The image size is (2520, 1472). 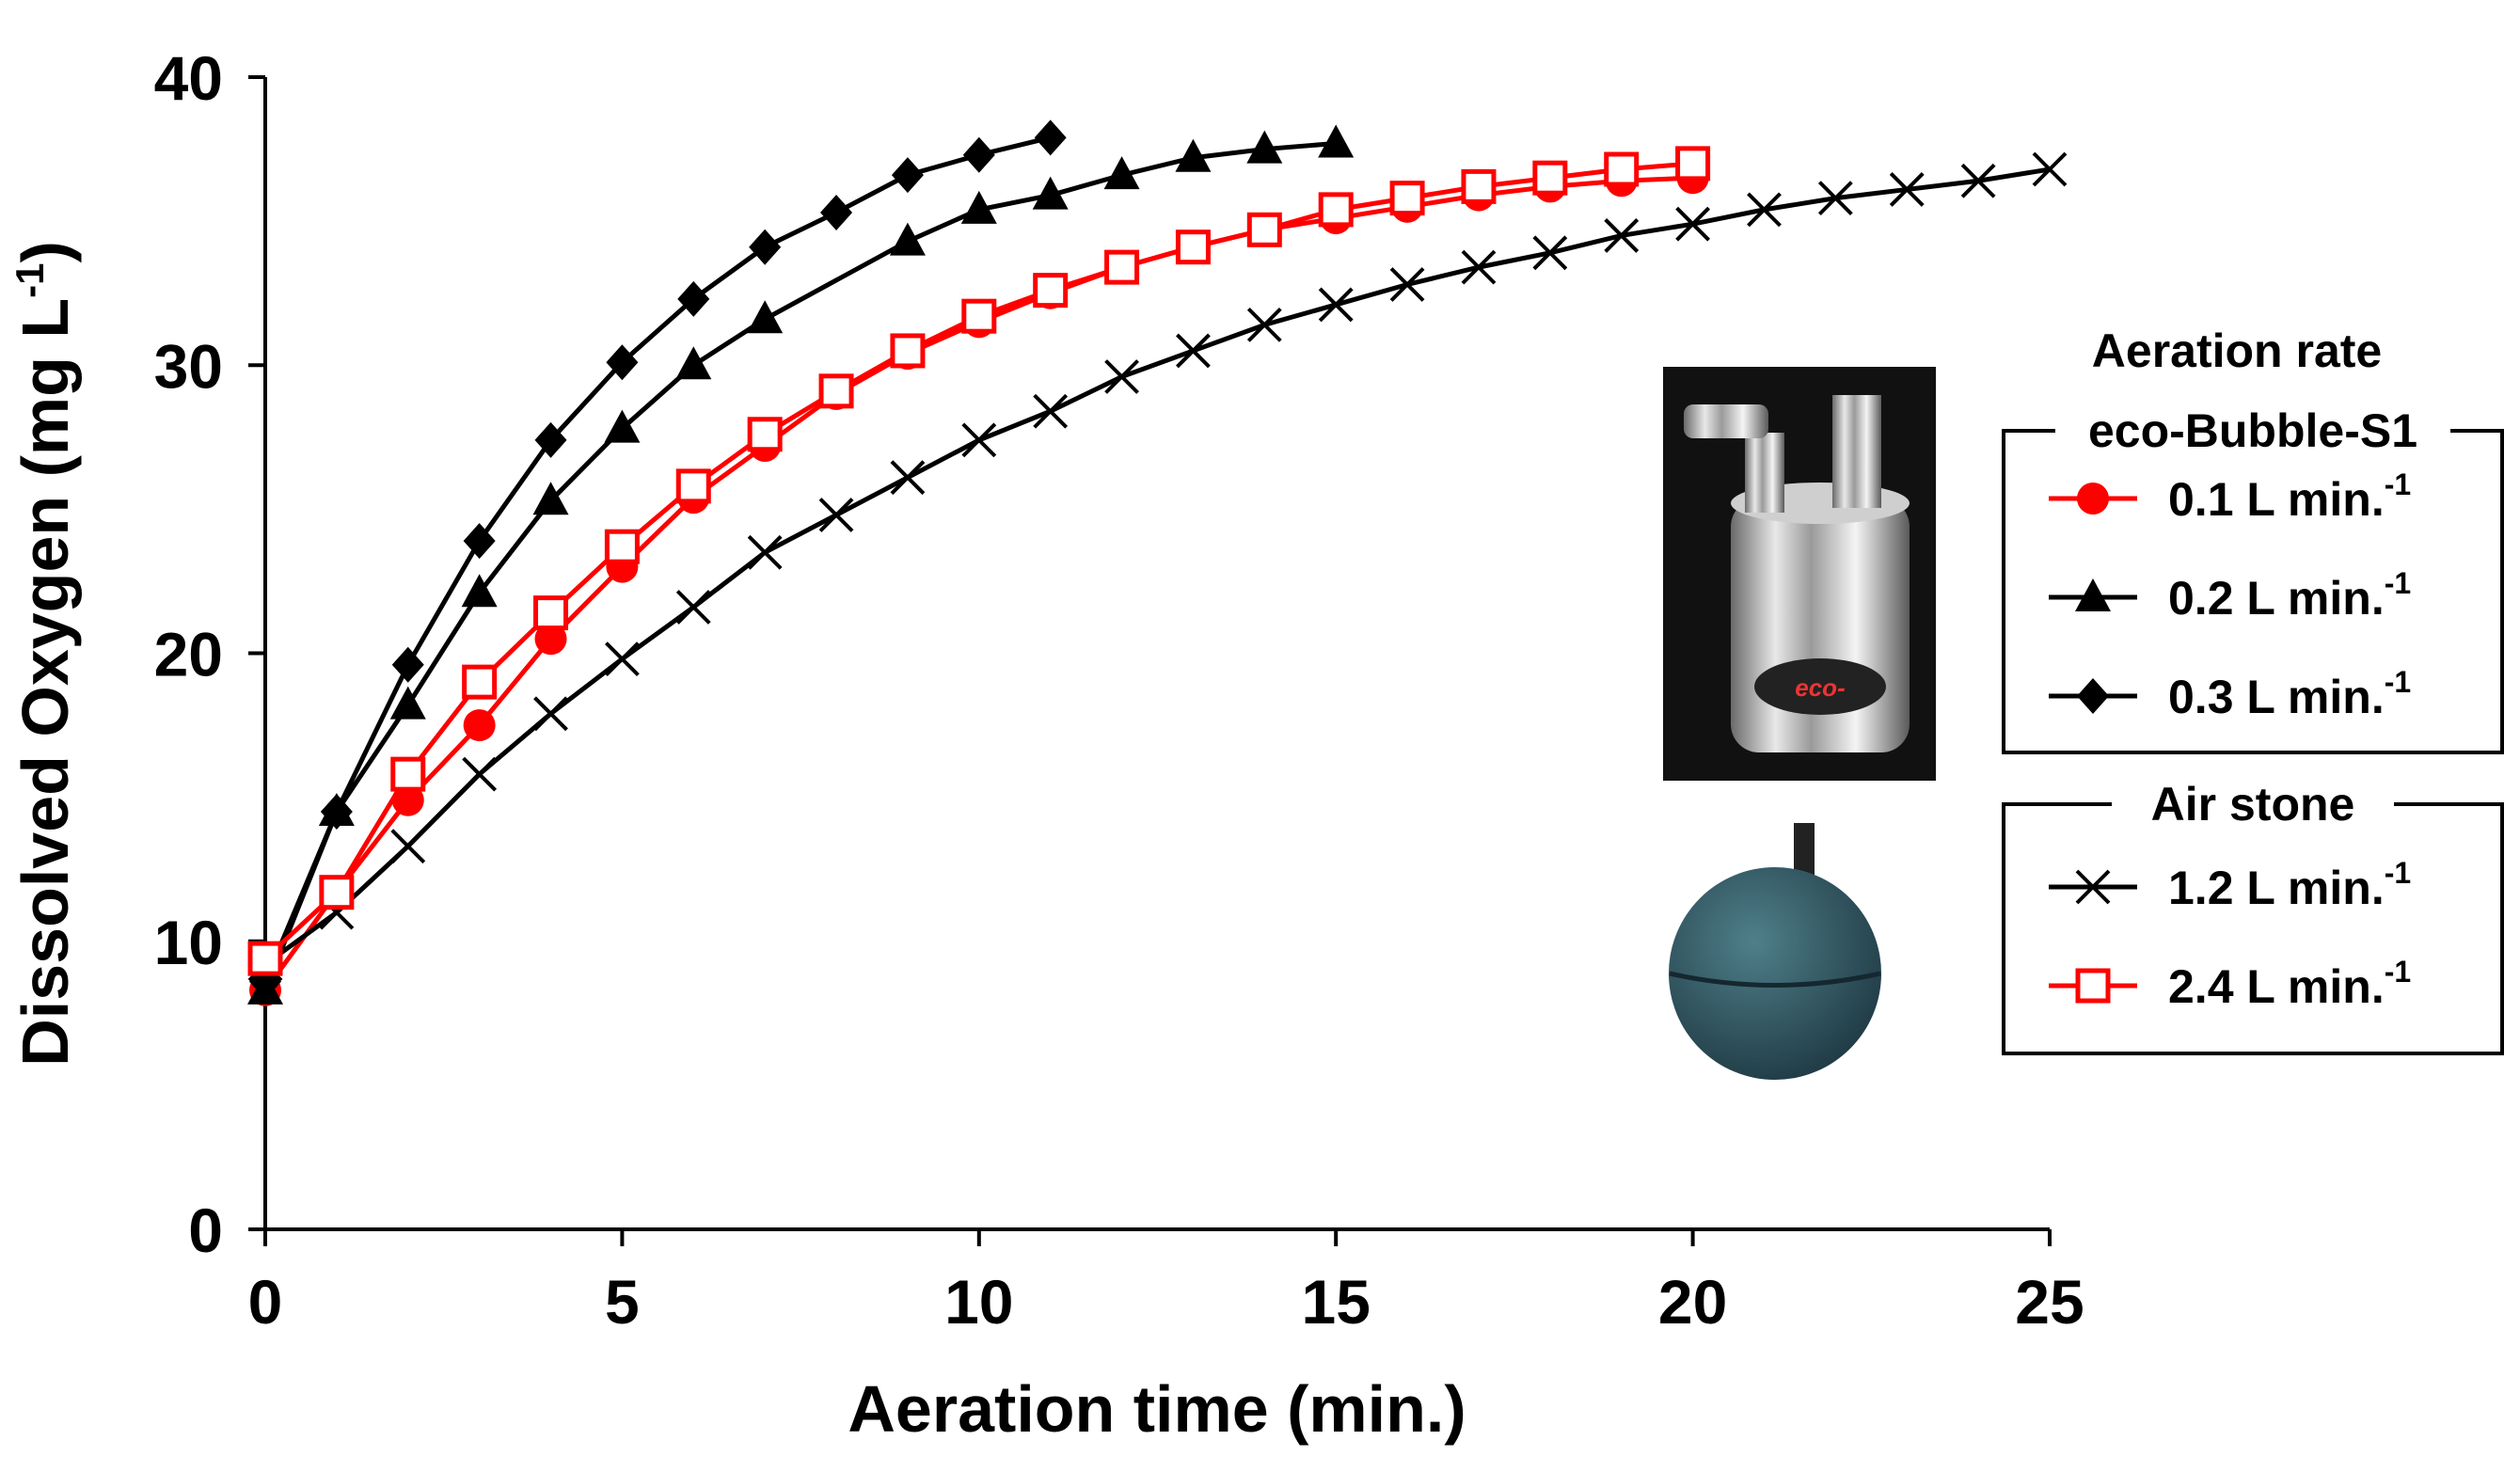 What do you see at coordinates (1775, 951) in the screenshot?
I see `air-stone-photo` at bounding box center [1775, 951].